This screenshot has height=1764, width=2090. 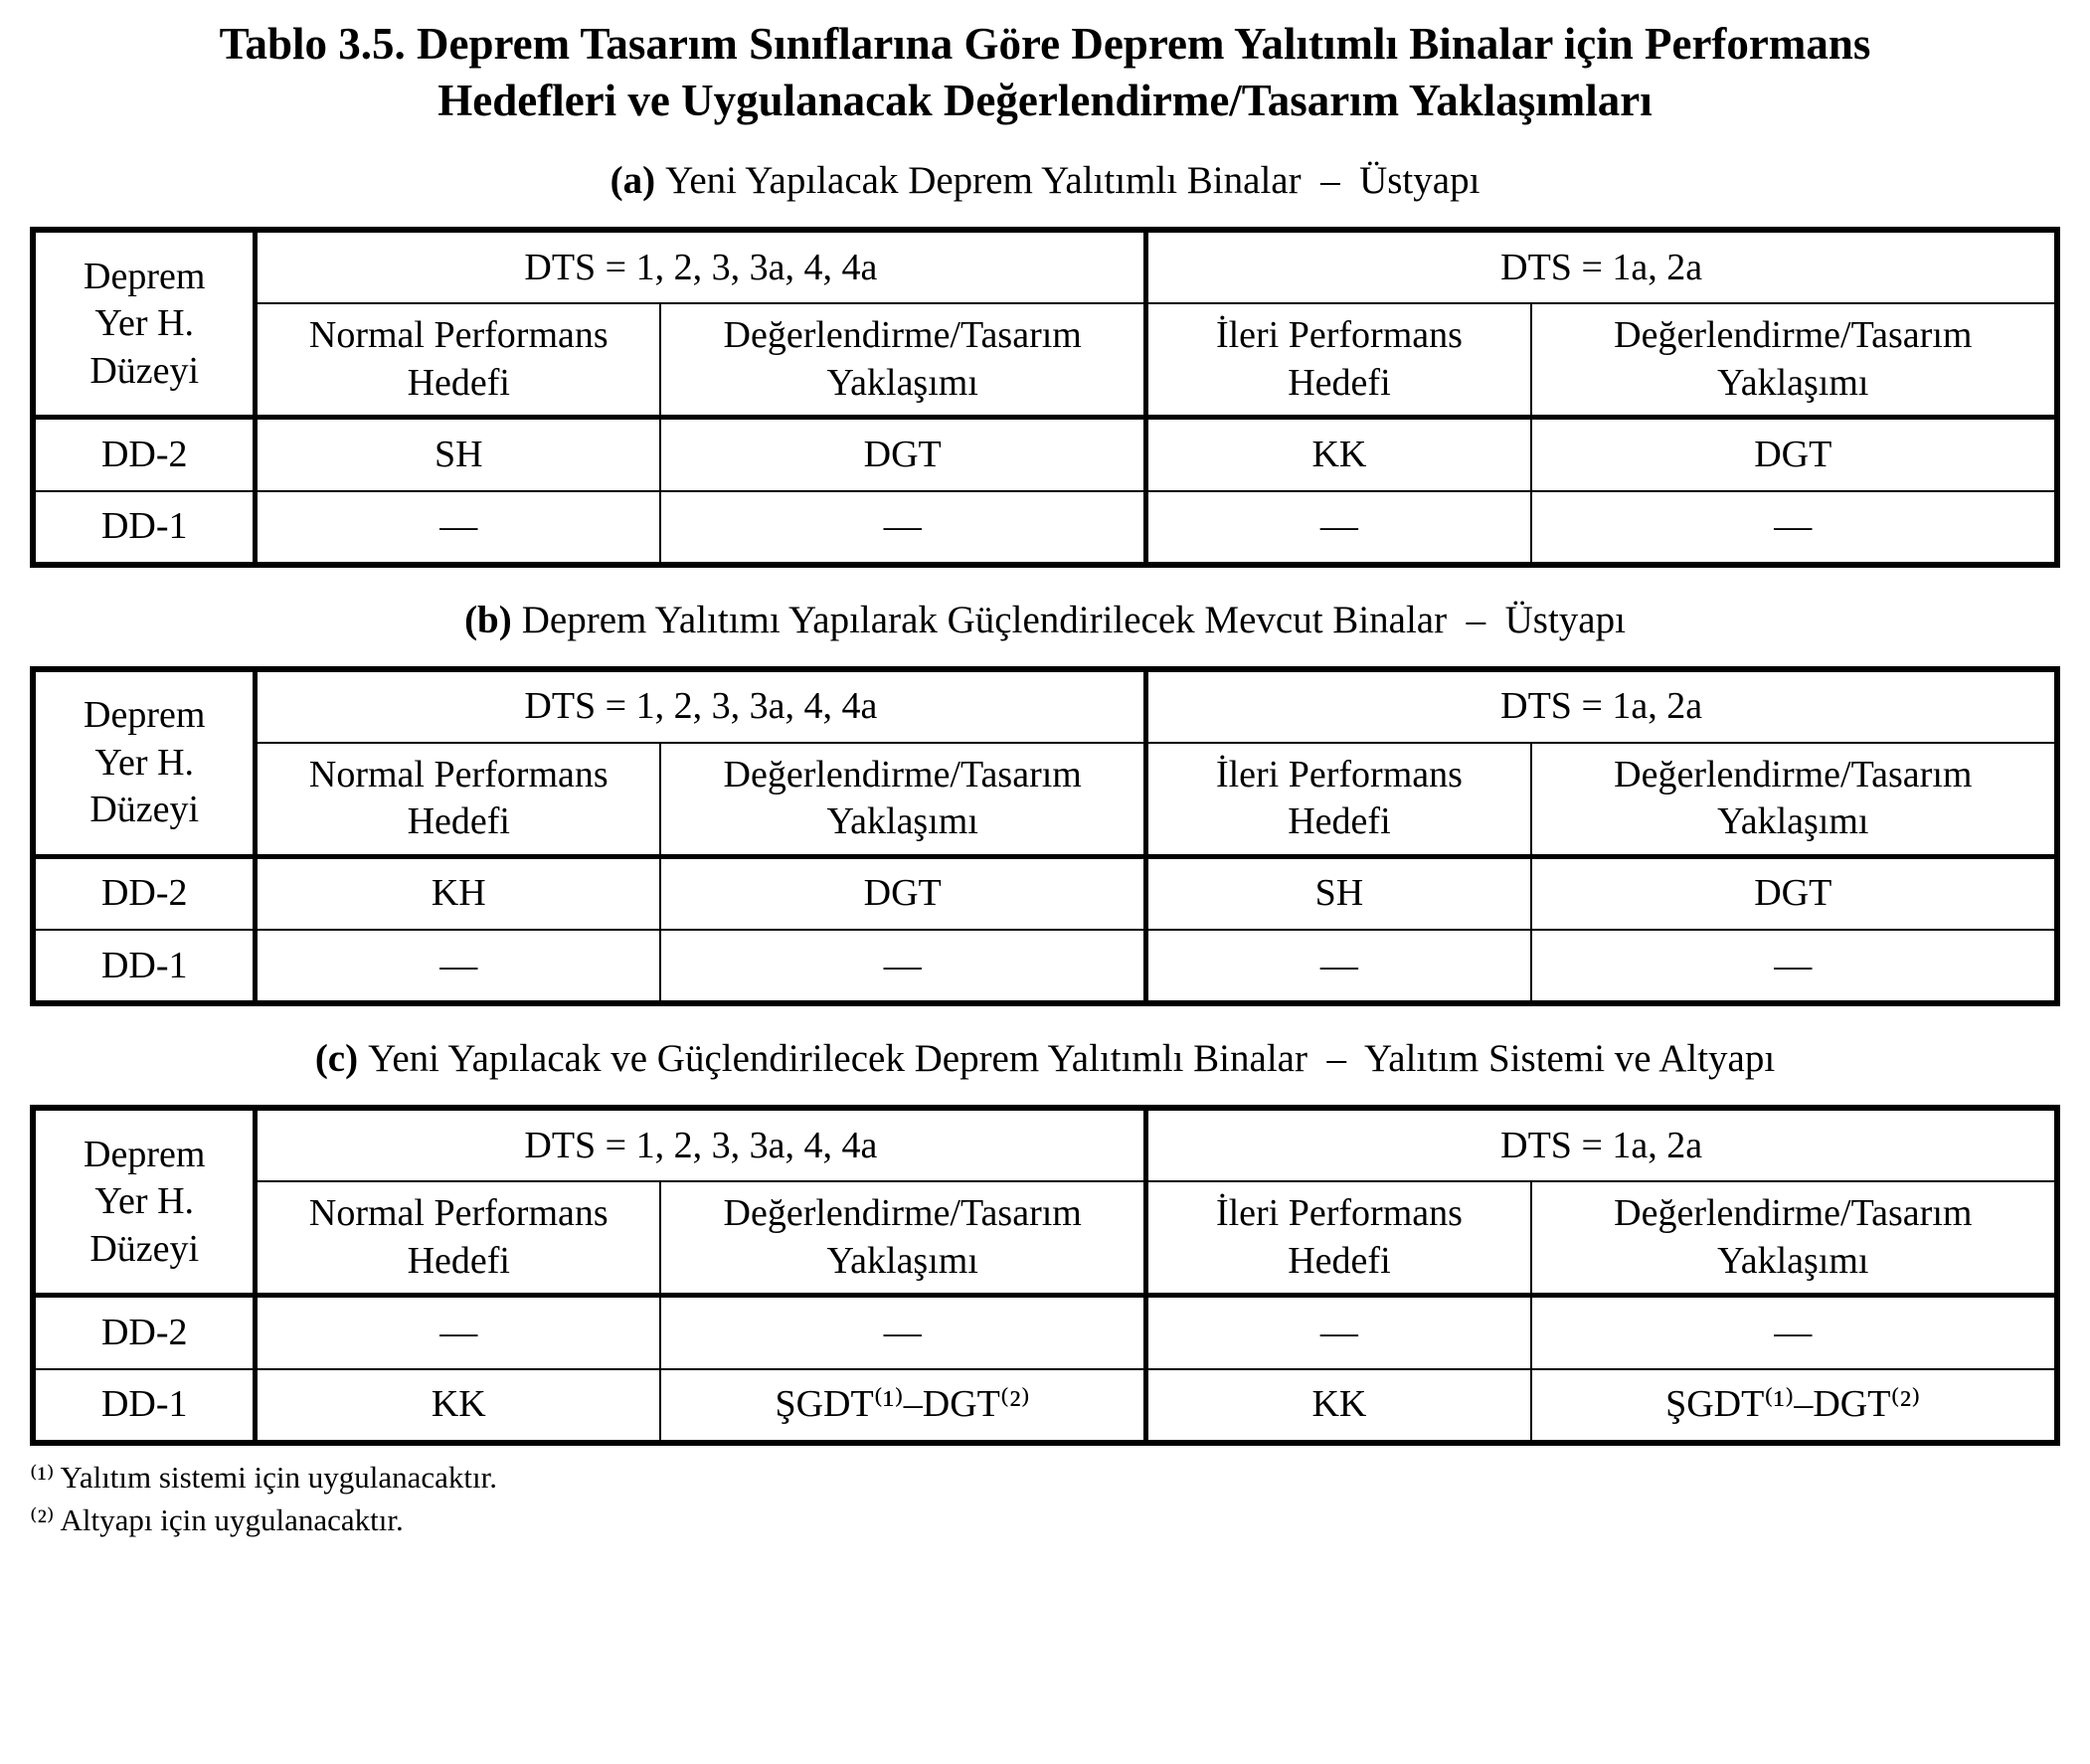 I want to click on table-c-group2-header: DTS = 1a, 2a, so click(x=1601, y=1145).